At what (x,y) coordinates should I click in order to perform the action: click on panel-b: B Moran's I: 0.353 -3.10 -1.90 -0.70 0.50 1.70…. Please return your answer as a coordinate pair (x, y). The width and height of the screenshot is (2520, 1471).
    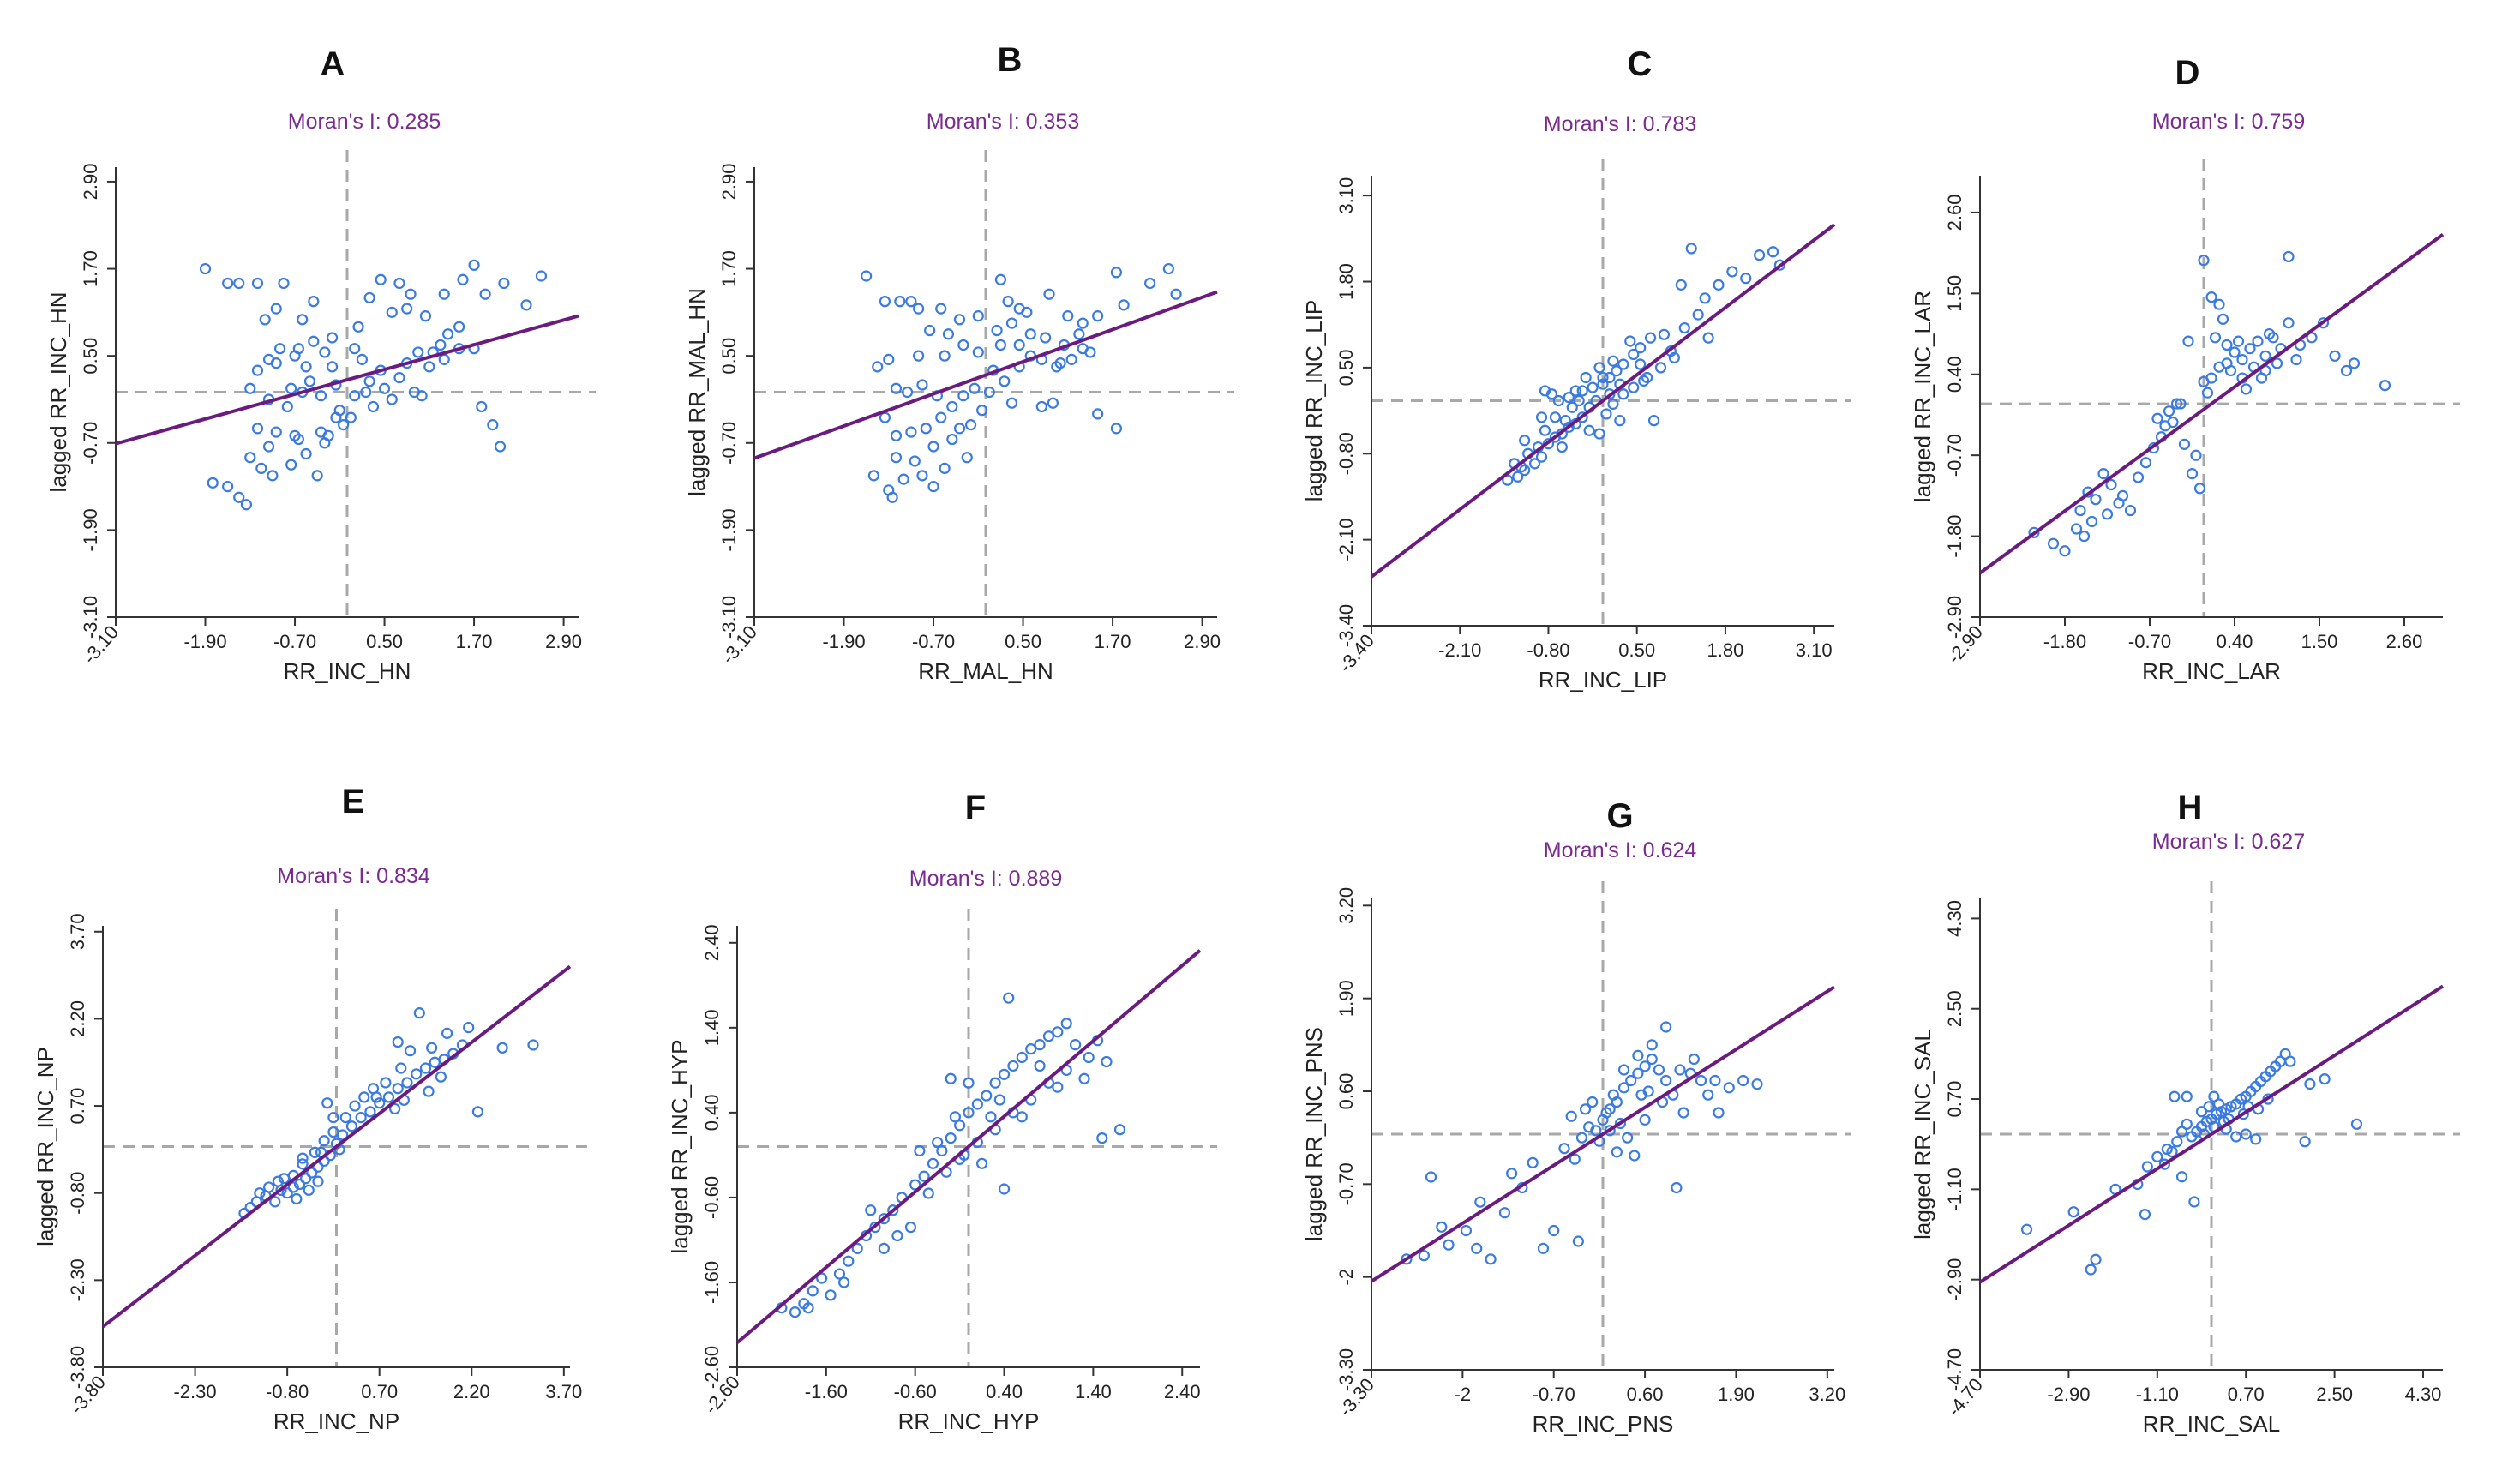
    Looking at the image, I should click on (959, 362).